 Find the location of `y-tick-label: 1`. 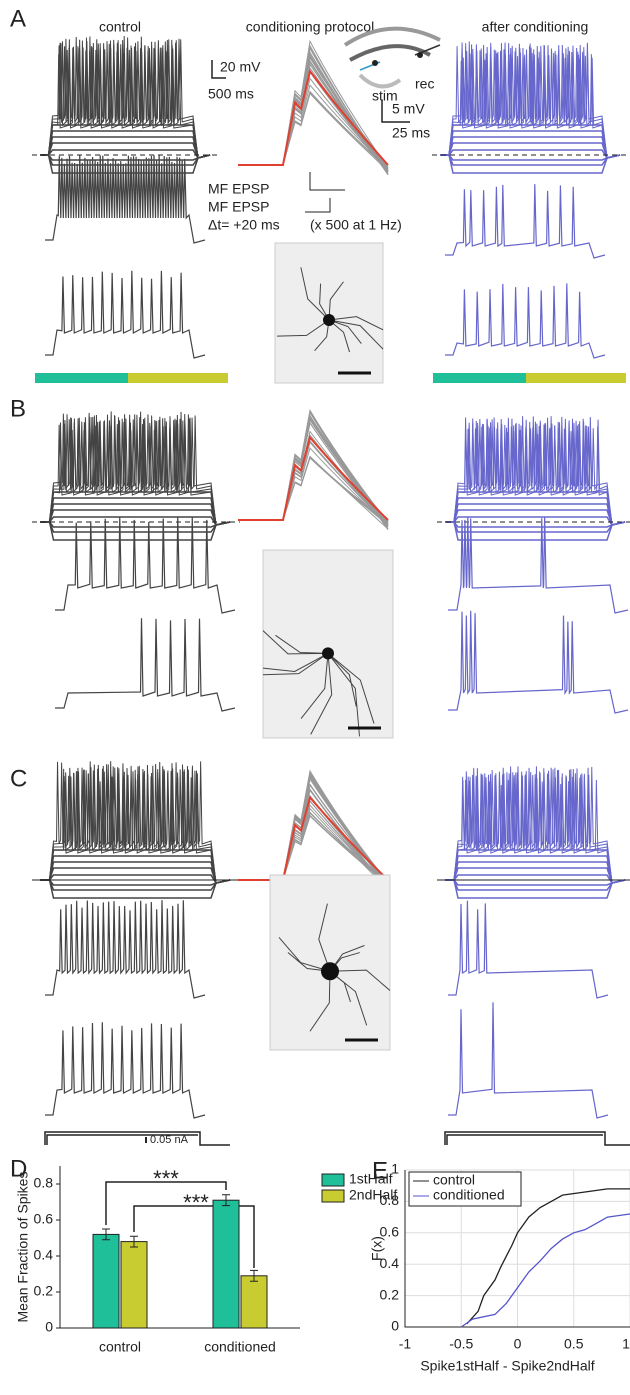

y-tick-label: 1 is located at coordinates (395, 1169).